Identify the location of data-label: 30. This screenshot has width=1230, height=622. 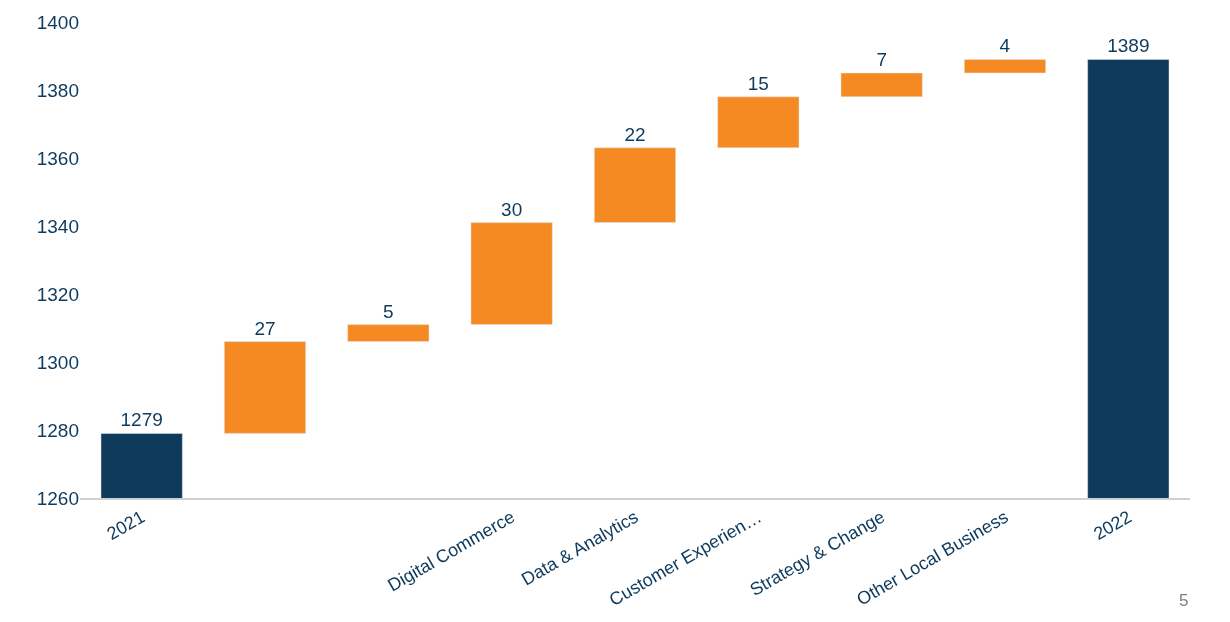
(512, 209).